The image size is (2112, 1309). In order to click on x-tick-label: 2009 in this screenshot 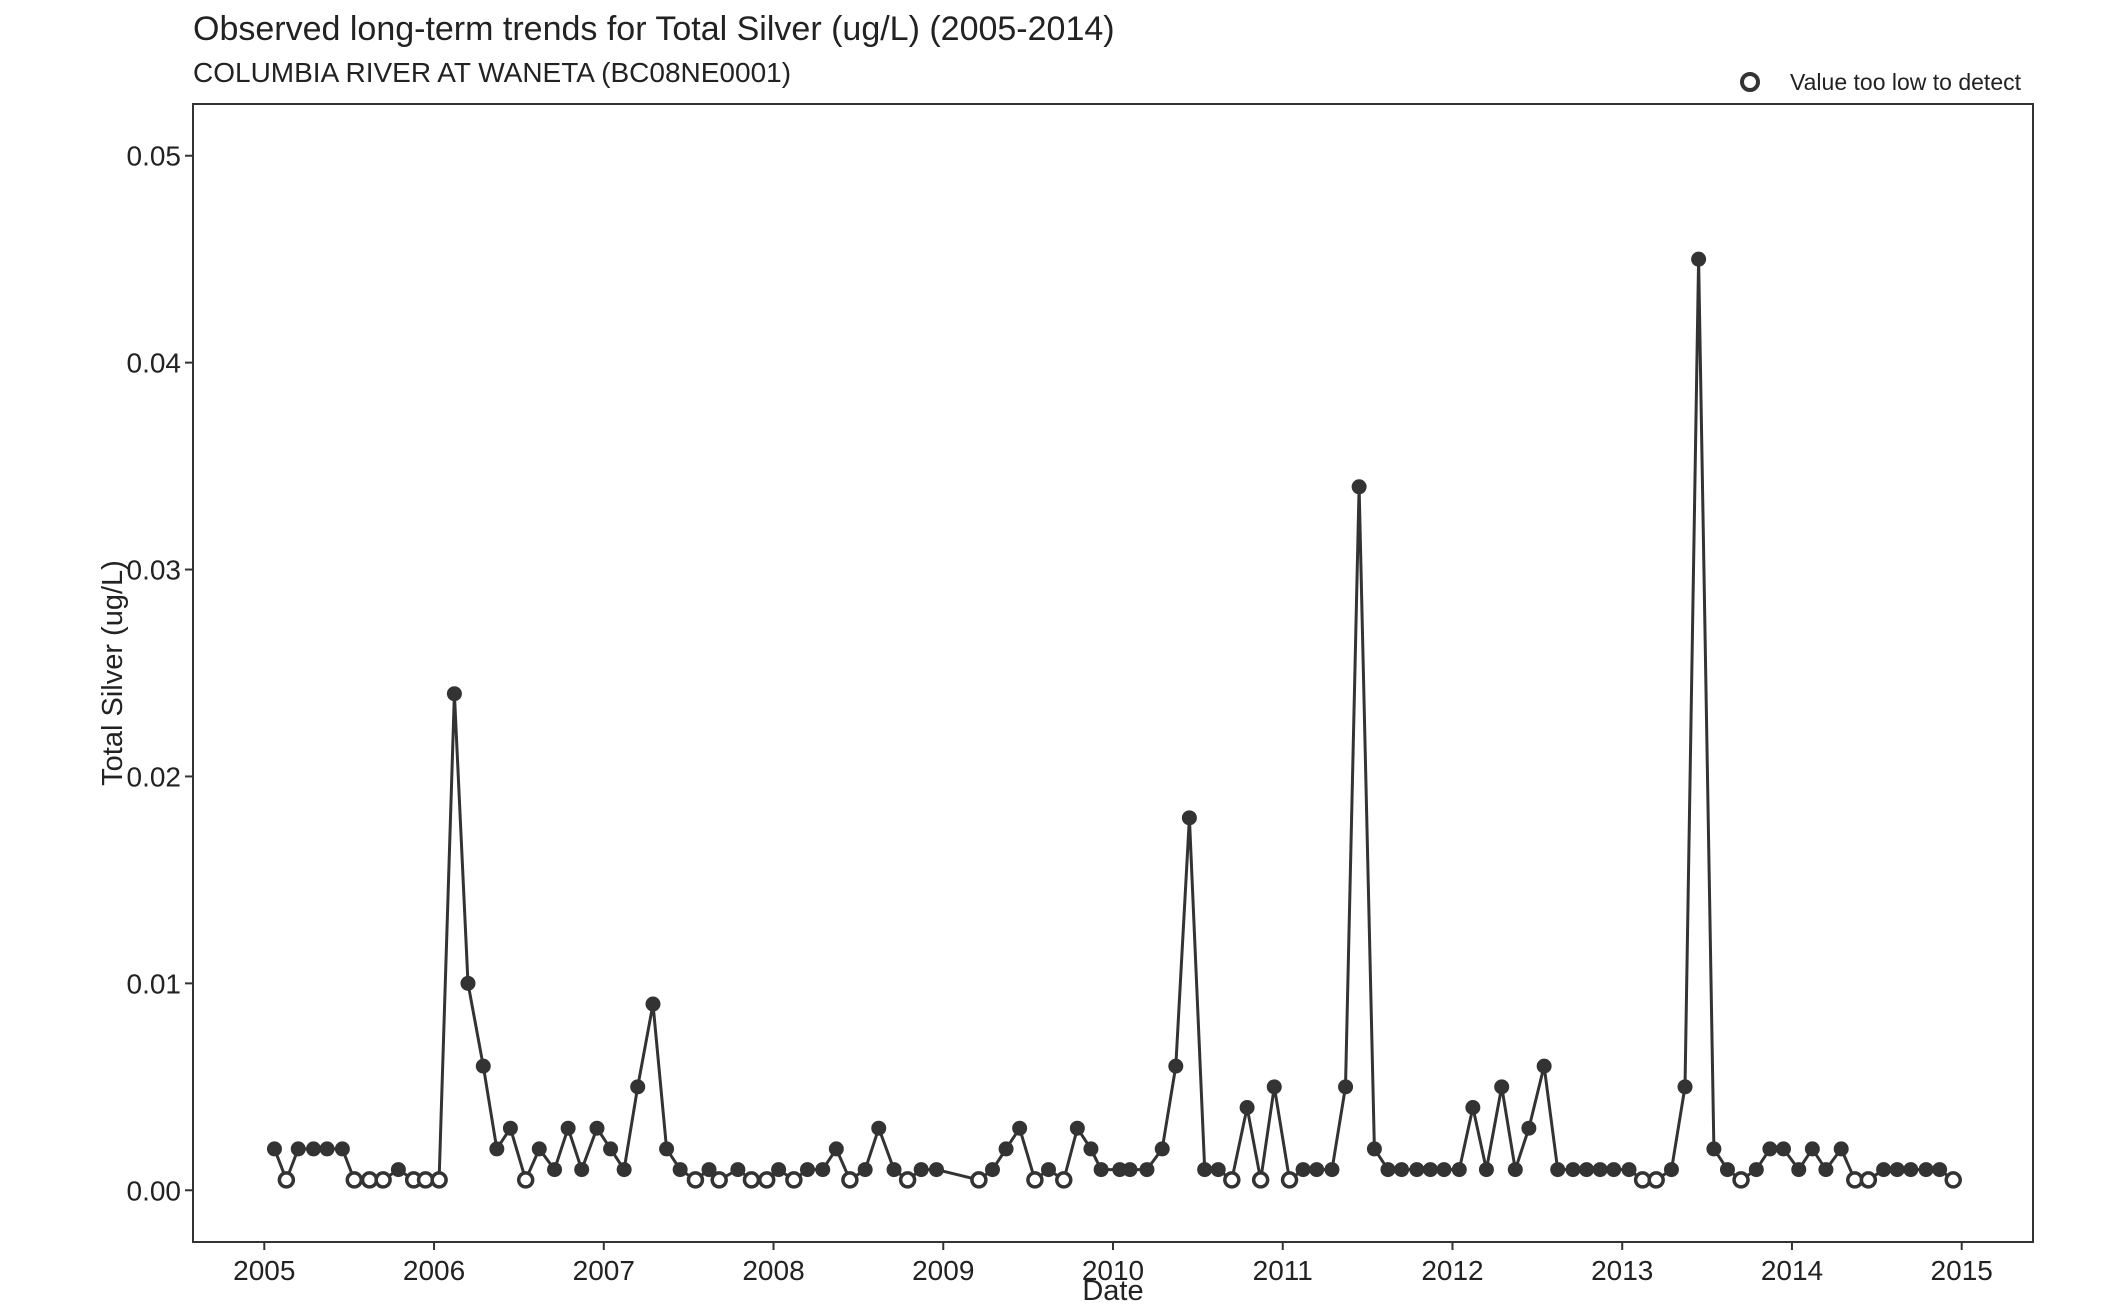, I will do `click(943, 1270)`.